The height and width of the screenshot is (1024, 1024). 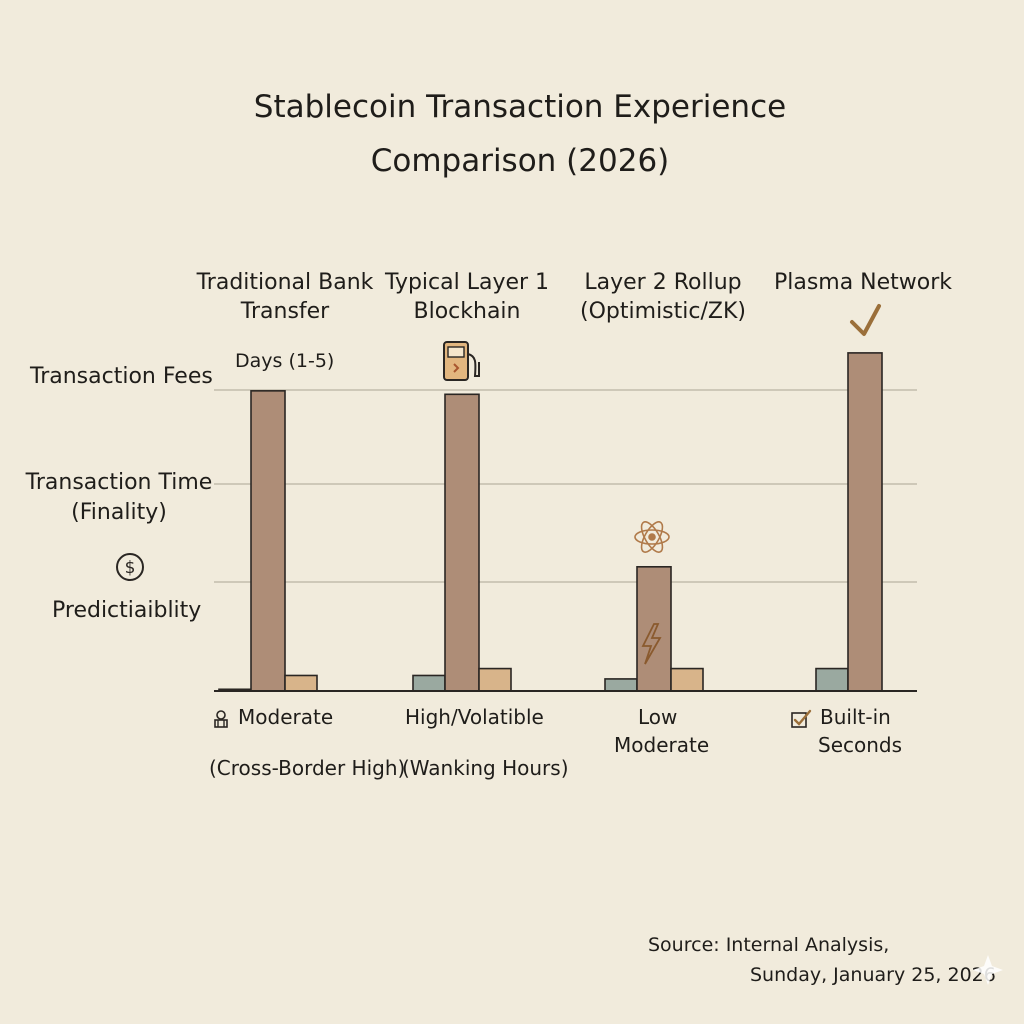 What do you see at coordinates (801, 718) in the screenshot?
I see `checkbox-icon` at bounding box center [801, 718].